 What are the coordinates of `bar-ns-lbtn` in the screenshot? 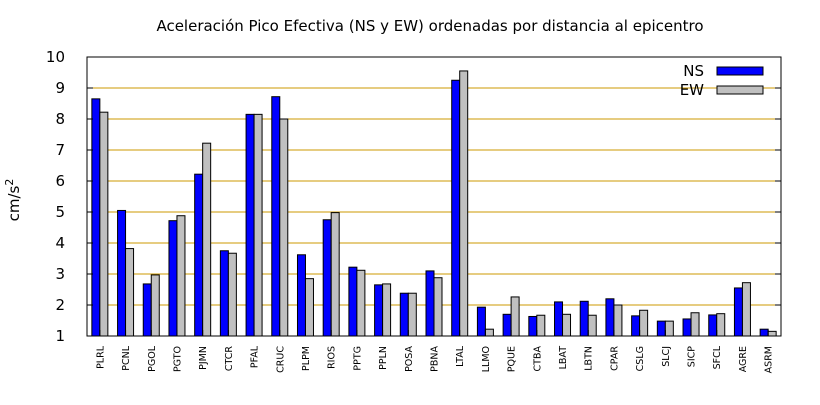 It's located at (584, 318).